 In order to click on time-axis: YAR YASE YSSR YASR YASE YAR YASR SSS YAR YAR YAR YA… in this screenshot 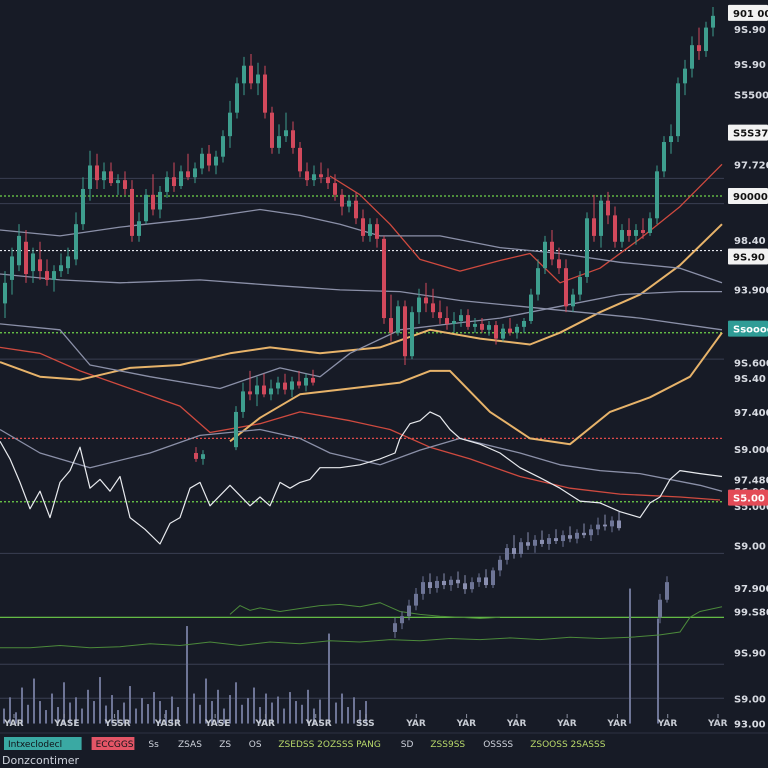, I will do `click(365, 721)`.